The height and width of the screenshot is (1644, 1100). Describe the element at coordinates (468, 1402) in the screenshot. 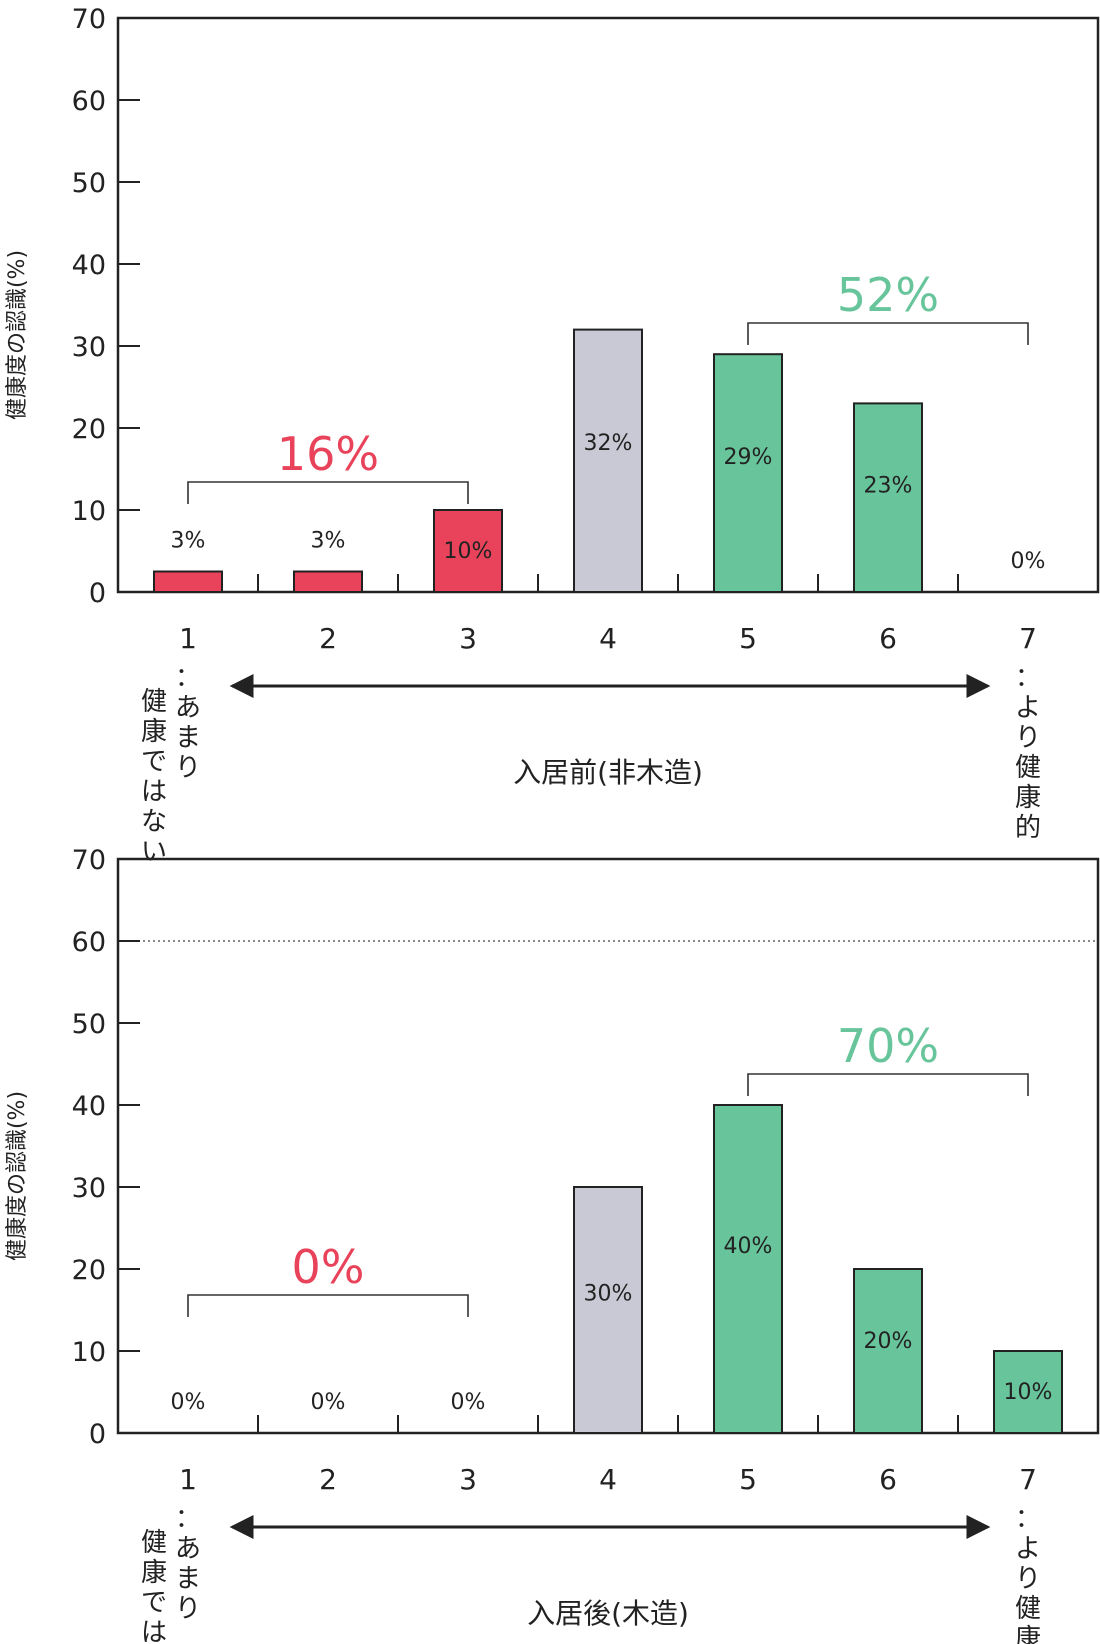

I see `value-label-3: 0%` at that location.